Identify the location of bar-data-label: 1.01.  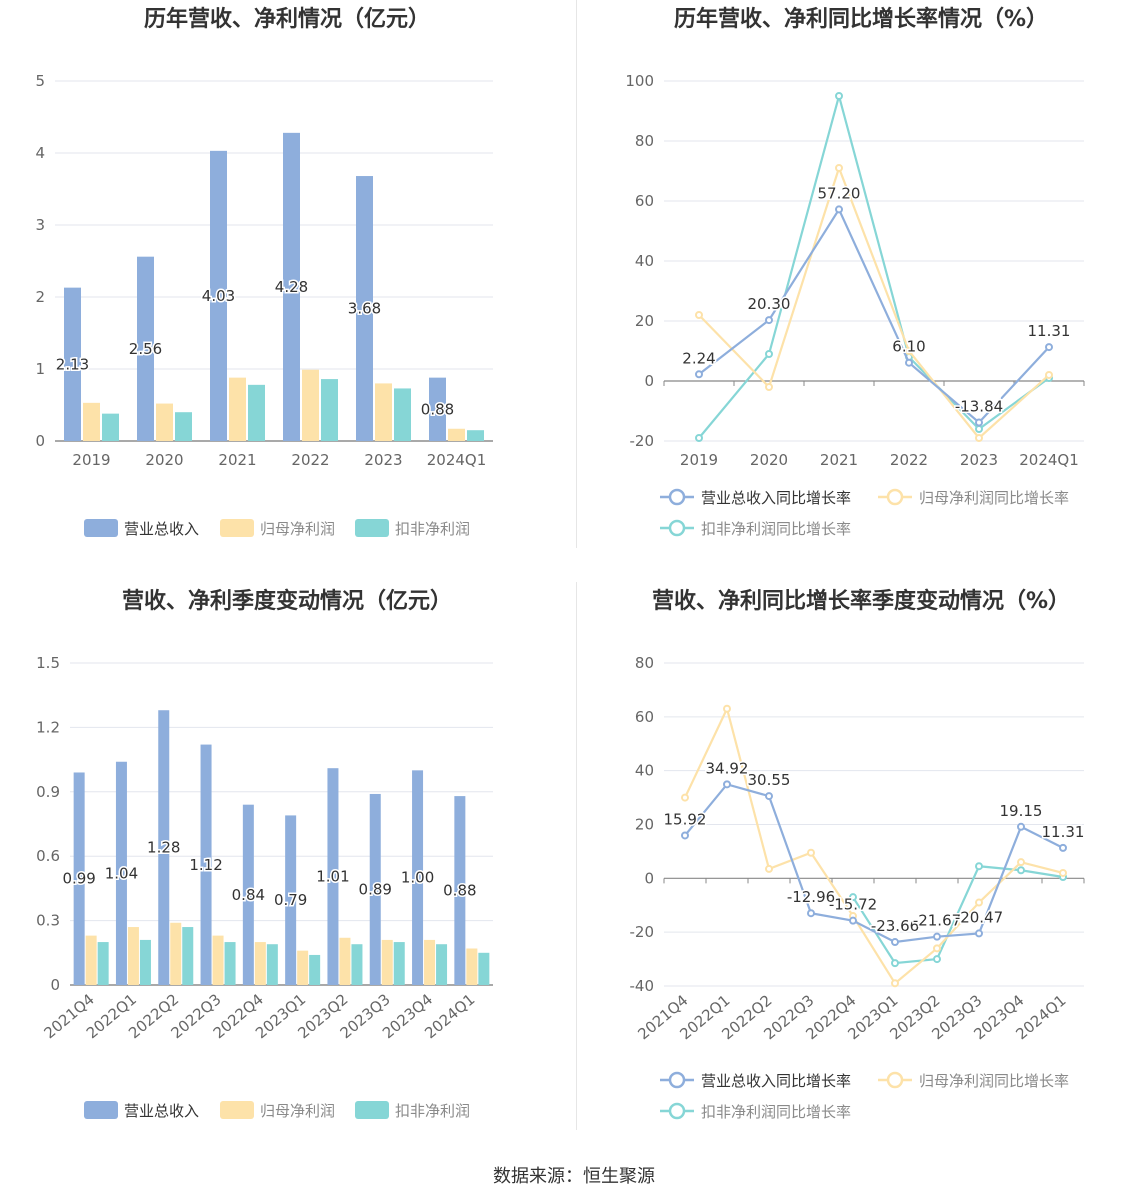
(332, 877).